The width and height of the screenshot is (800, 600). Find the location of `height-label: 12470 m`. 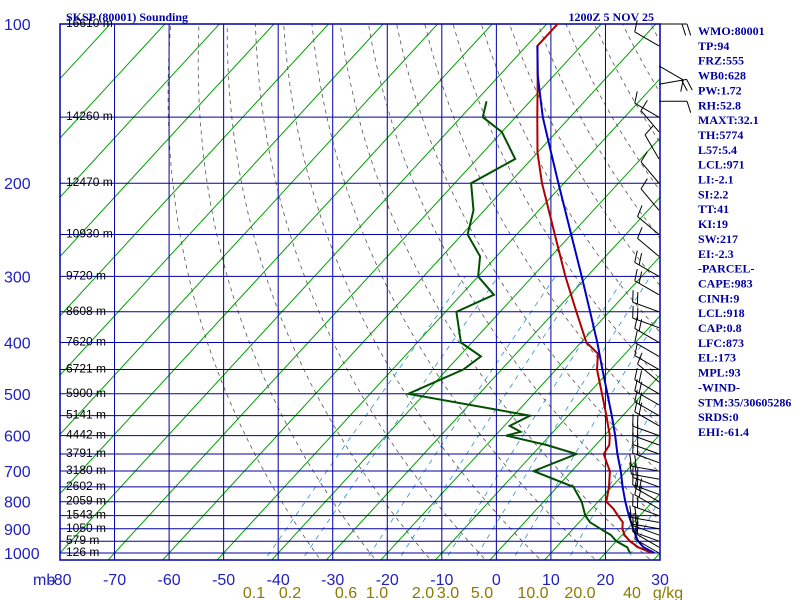

height-label: 12470 m is located at coordinates (89, 182).